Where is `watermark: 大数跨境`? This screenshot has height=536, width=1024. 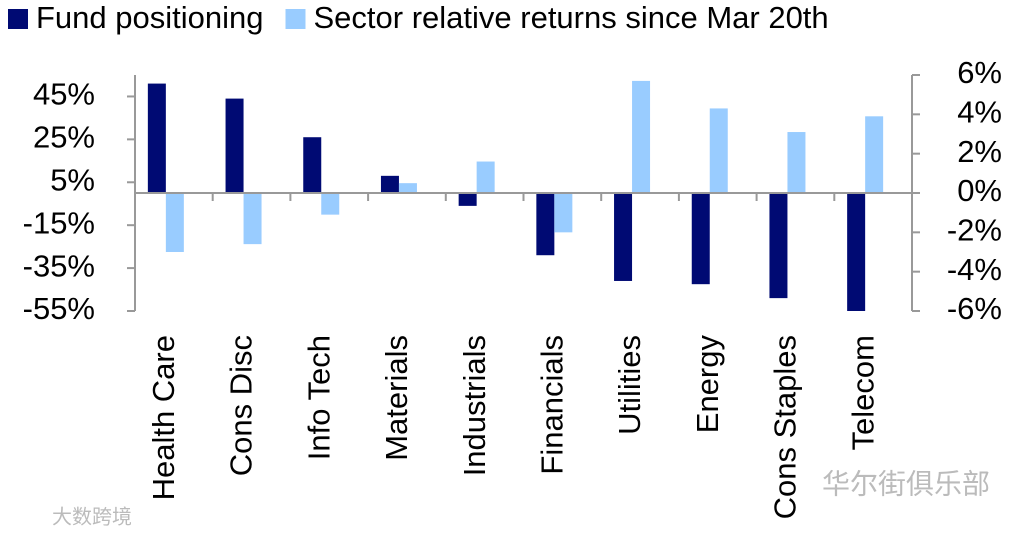 watermark: 大数跨境 is located at coordinates (92, 516).